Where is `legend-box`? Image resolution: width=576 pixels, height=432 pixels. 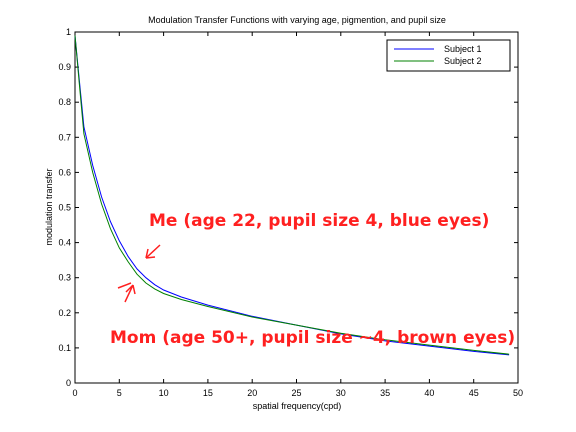
legend-box is located at coordinates (448, 55).